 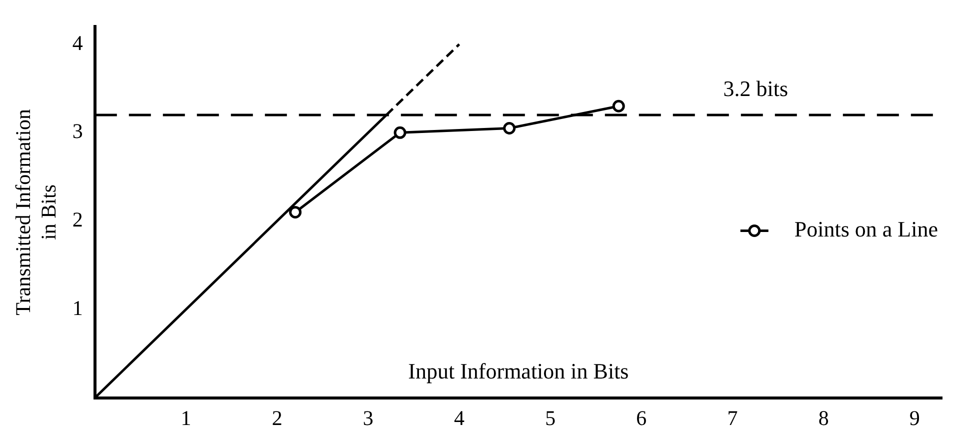 What do you see at coordinates (518, 371) in the screenshot?
I see `x-axis-title: Input Information in Bits` at bounding box center [518, 371].